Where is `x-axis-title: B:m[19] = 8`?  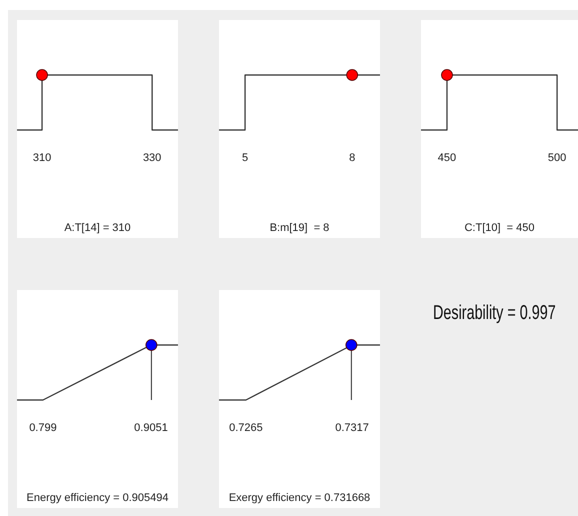 x-axis-title: B:m[19] = 8 is located at coordinates (300, 228).